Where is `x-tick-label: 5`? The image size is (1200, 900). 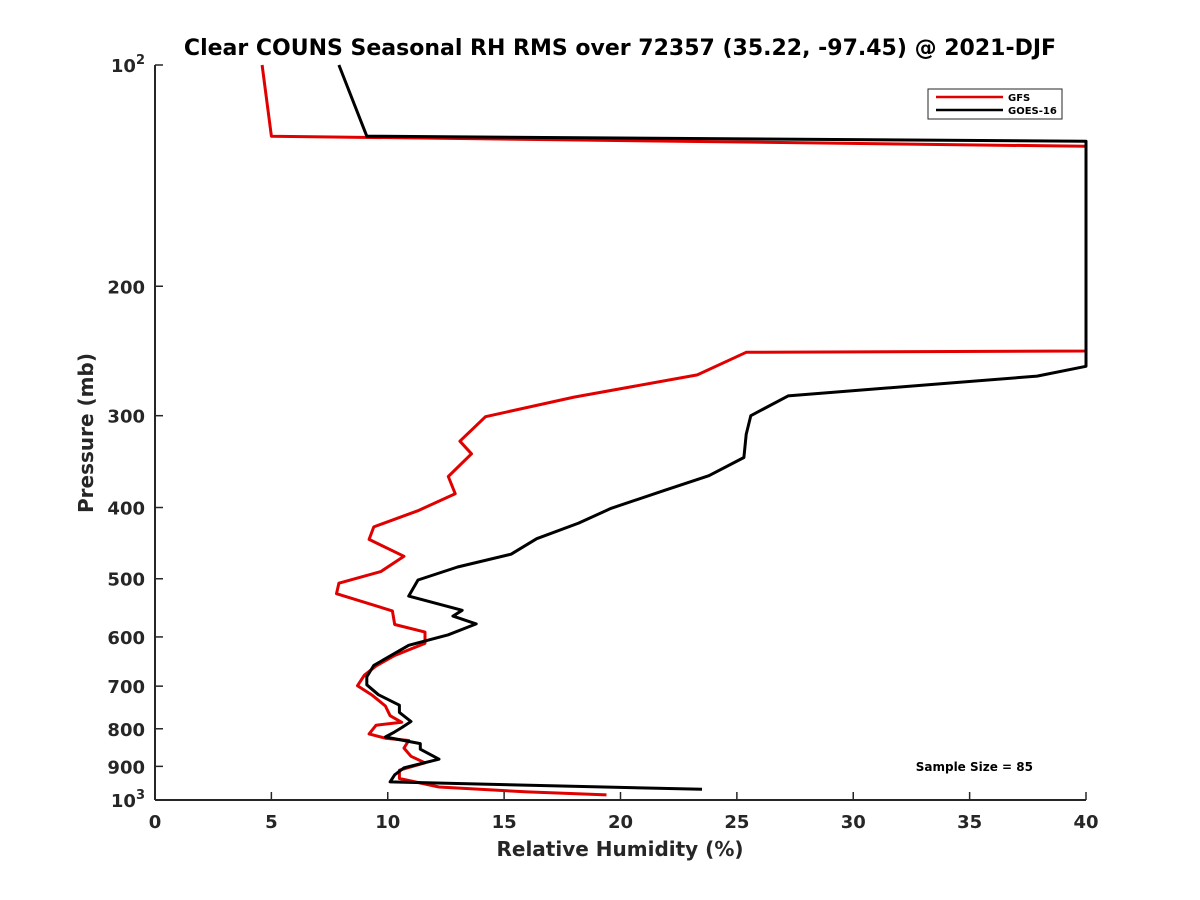
x-tick-label: 5 is located at coordinates (271, 822).